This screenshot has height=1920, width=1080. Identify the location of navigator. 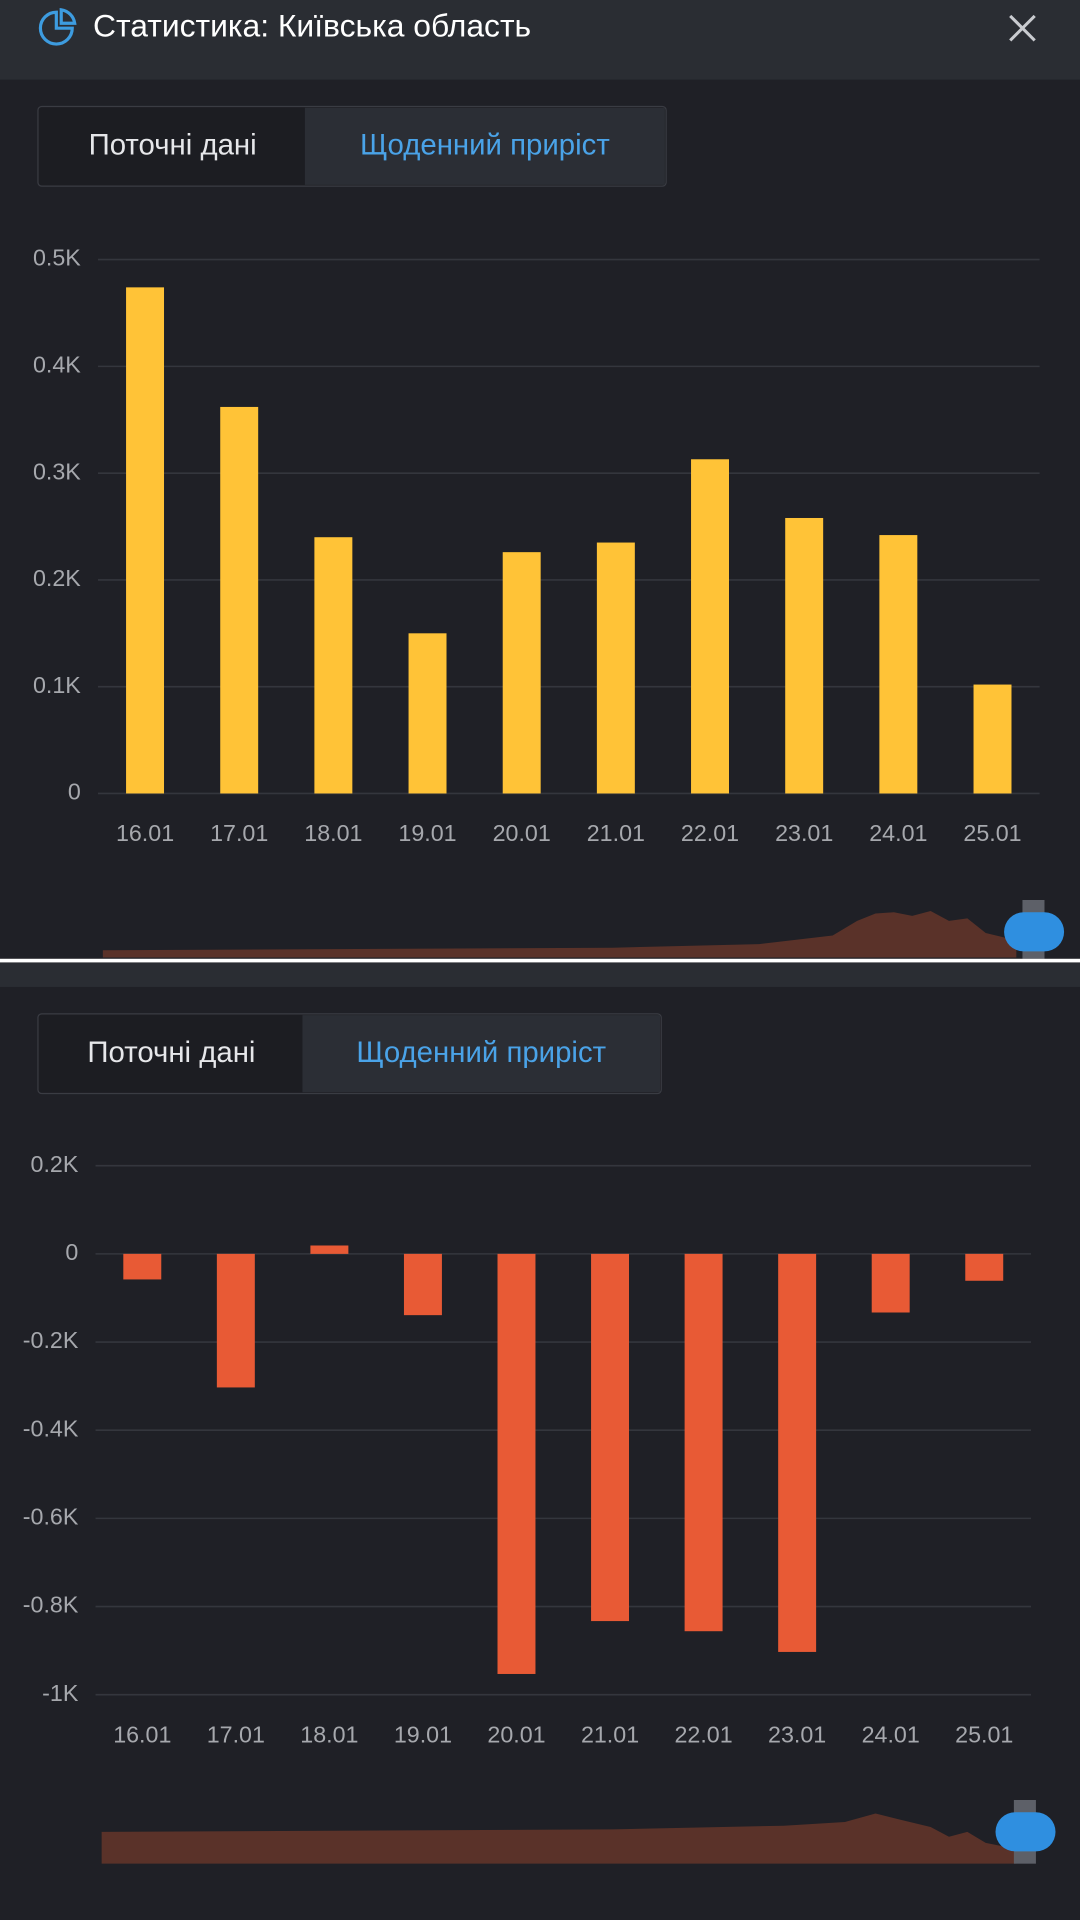
(583, 929).